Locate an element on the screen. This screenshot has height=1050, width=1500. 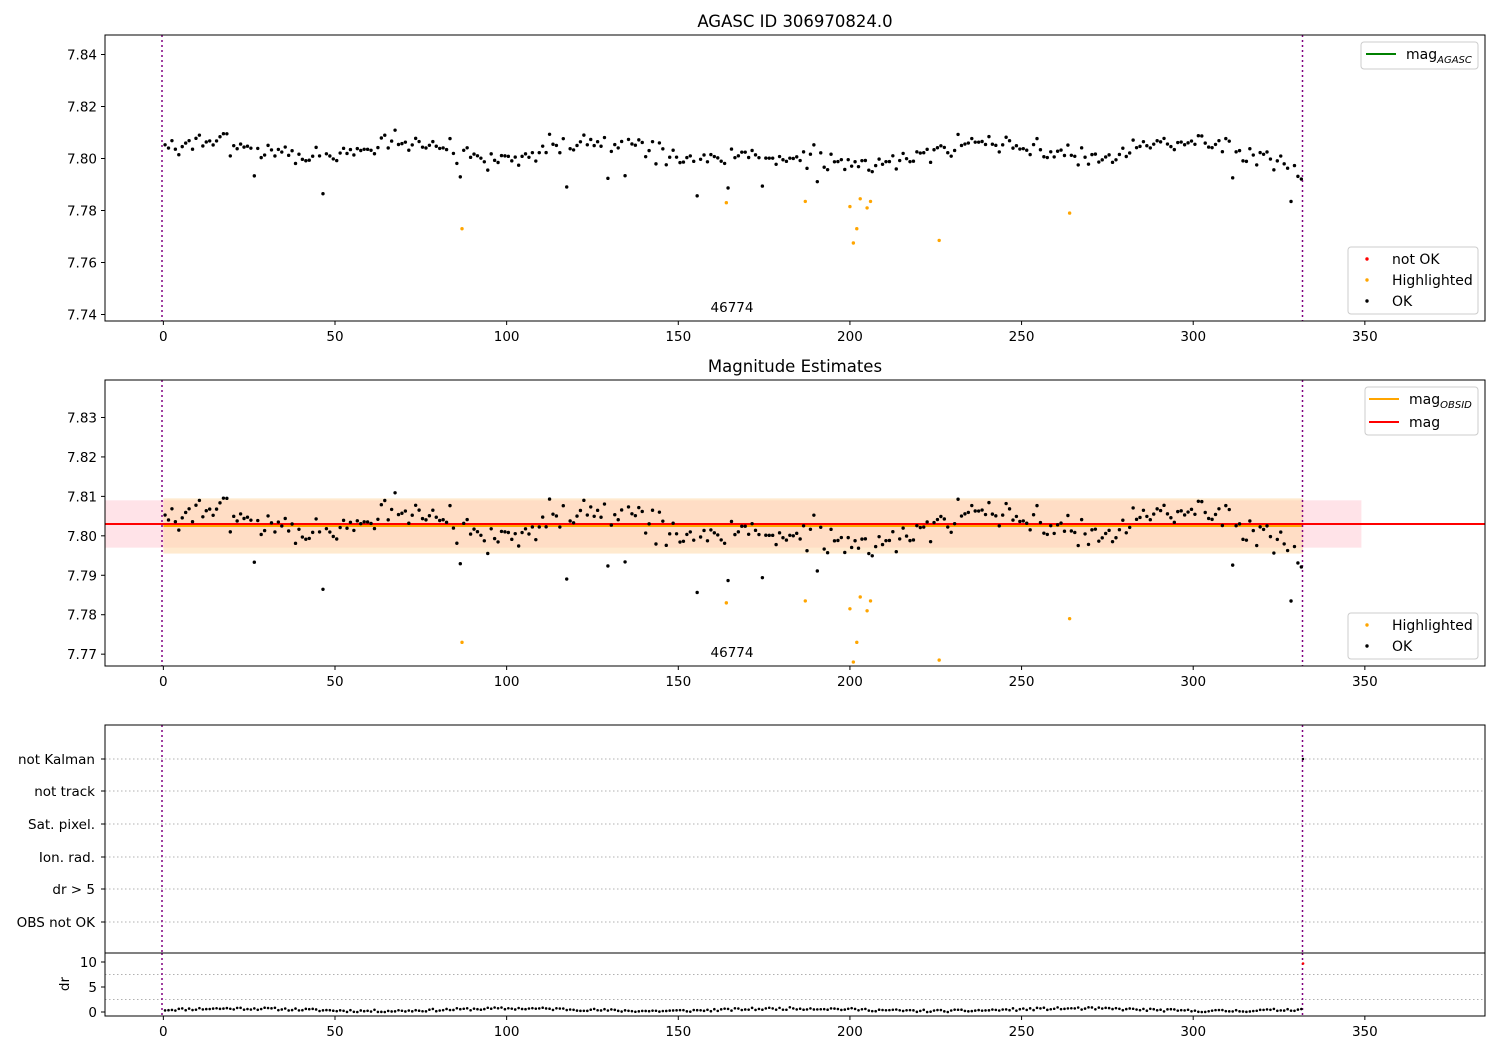
x-tick-label: 100 is located at coordinates (507, 682).